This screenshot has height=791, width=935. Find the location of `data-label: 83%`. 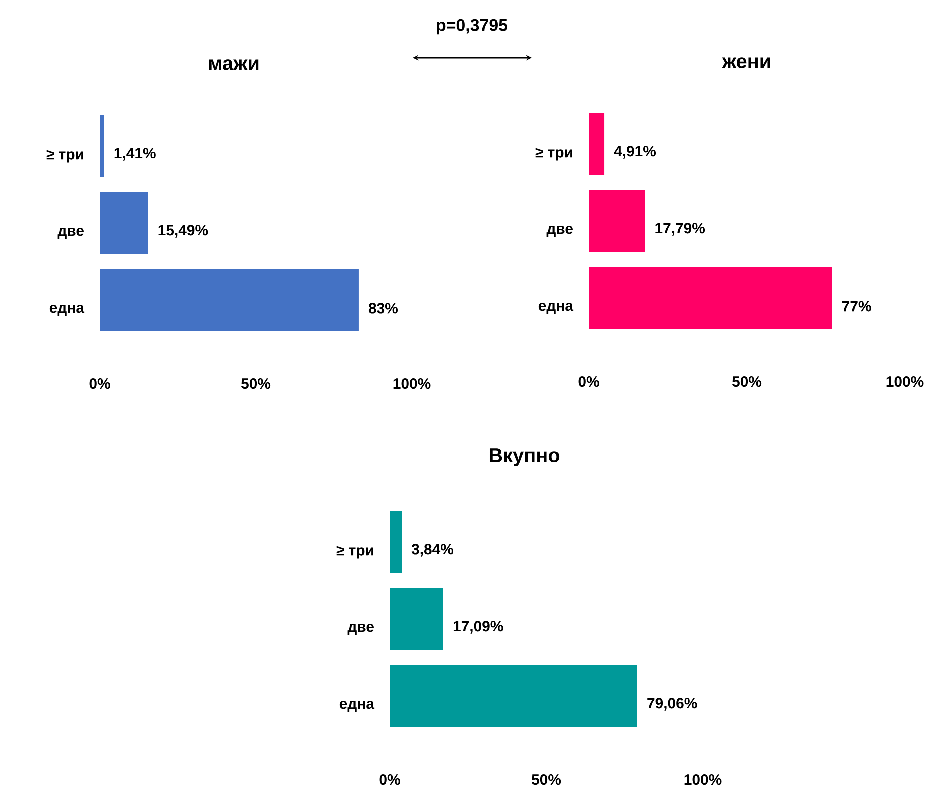

data-label: 83% is located at coordinates (383, 308).